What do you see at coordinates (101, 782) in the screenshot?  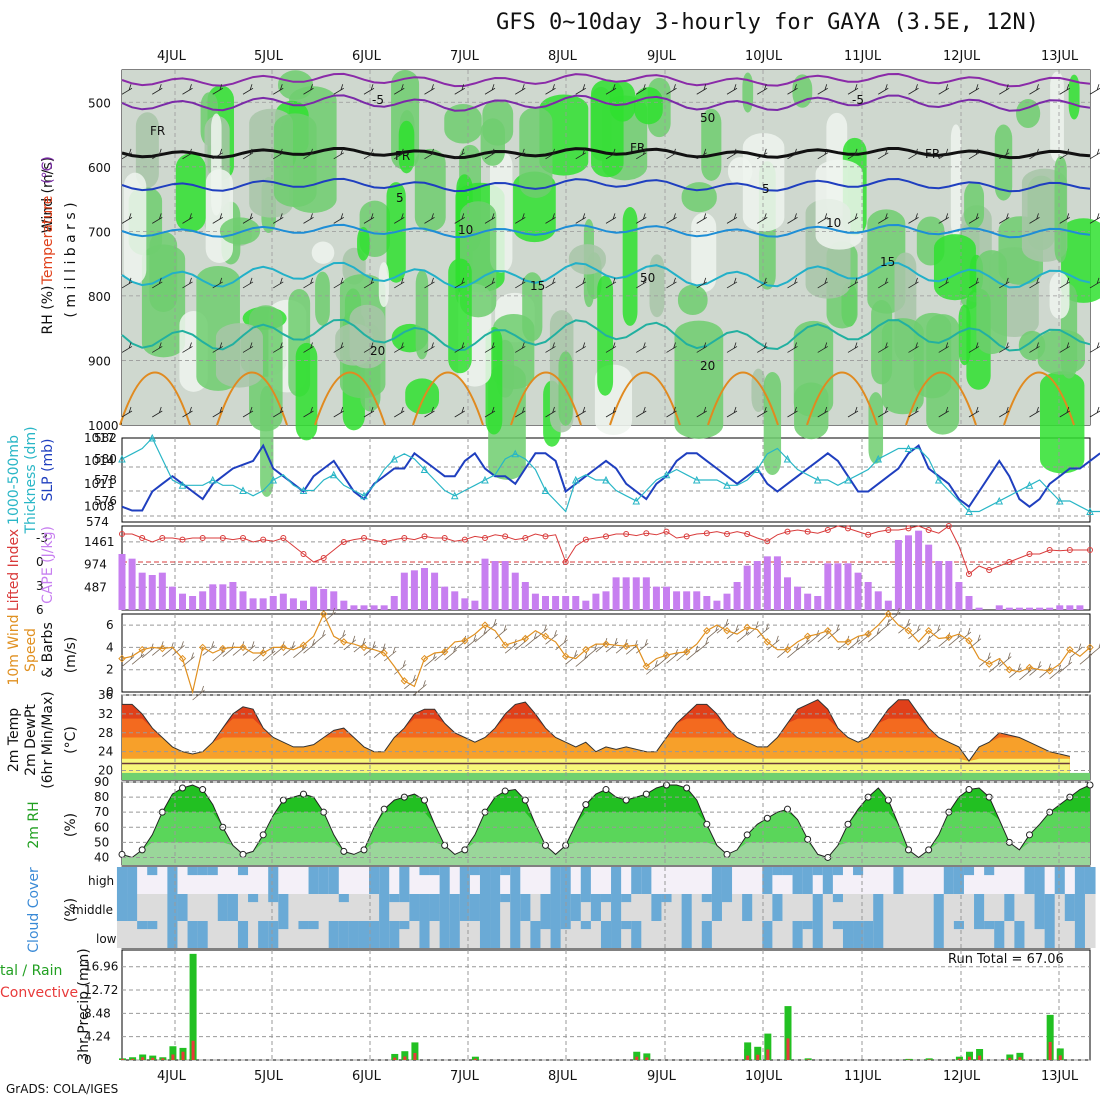 I see `rh-tick-label: 90` at bounding box center [101, 782].